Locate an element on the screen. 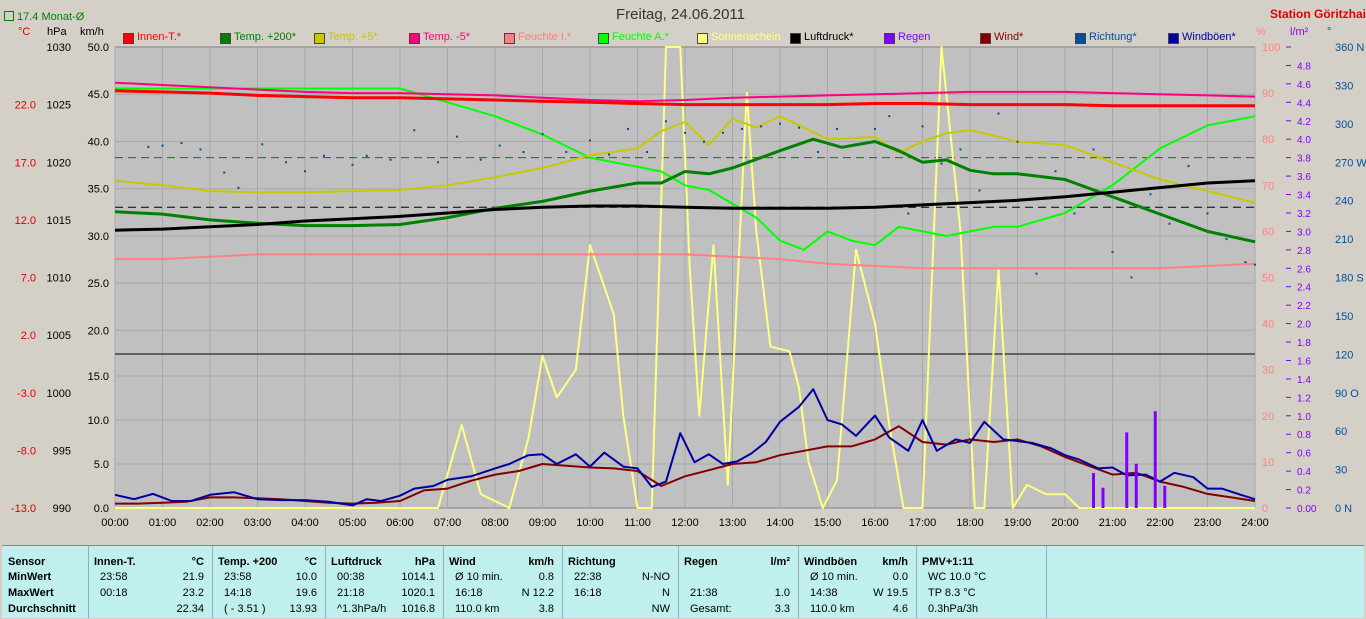 This screenshot has width=1366, height=619. direction-tick-label: 330 is located at coordinates (1344, 86).